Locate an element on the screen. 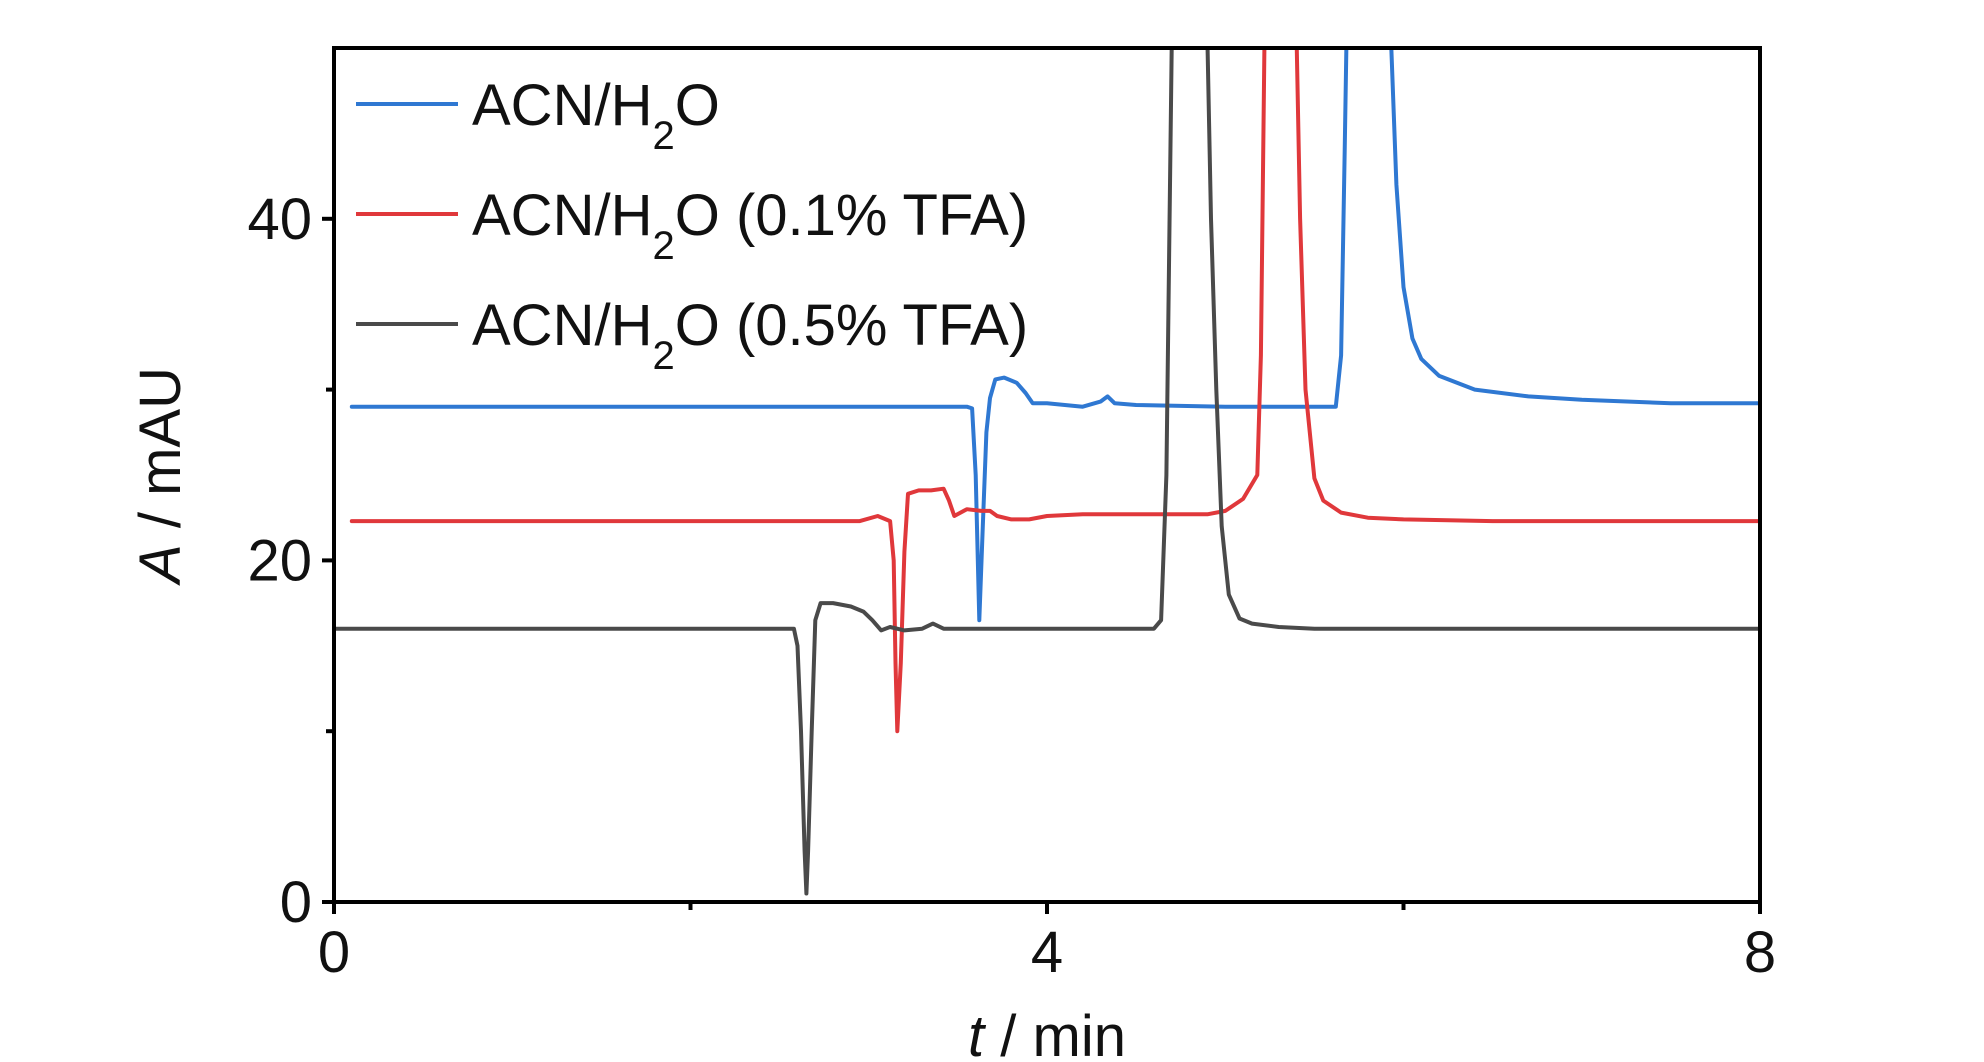 The width and height of the screenshot is (1984, 1062). legend-label-3: ACN/H2O (0.5% TFA) is located at coordinates (750, 335).